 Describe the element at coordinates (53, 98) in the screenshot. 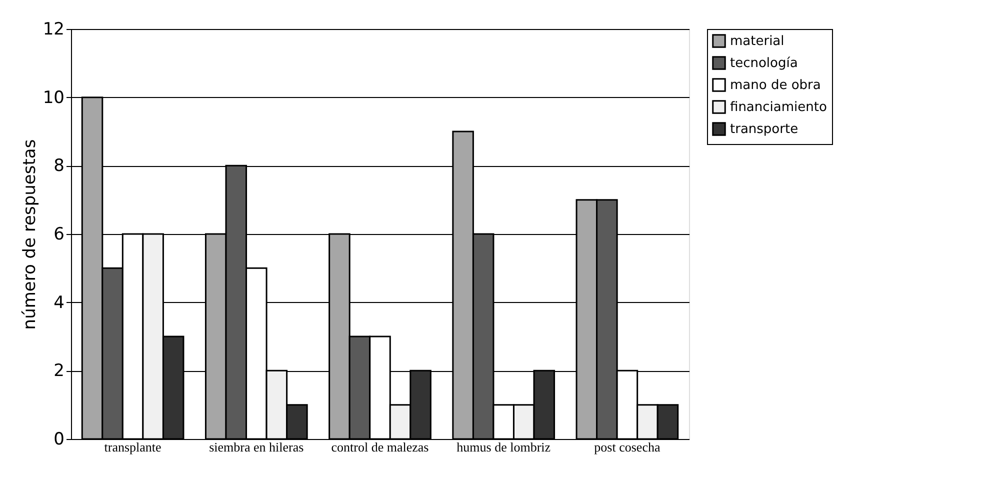

I see `y-tick-label: 10` at that location.